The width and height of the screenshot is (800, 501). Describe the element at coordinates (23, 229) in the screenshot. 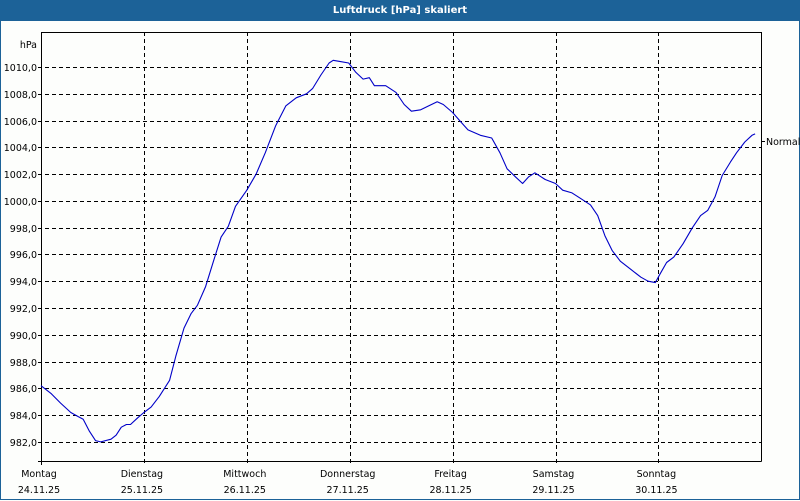

I see `y-tick-label: 998,0` at that location.